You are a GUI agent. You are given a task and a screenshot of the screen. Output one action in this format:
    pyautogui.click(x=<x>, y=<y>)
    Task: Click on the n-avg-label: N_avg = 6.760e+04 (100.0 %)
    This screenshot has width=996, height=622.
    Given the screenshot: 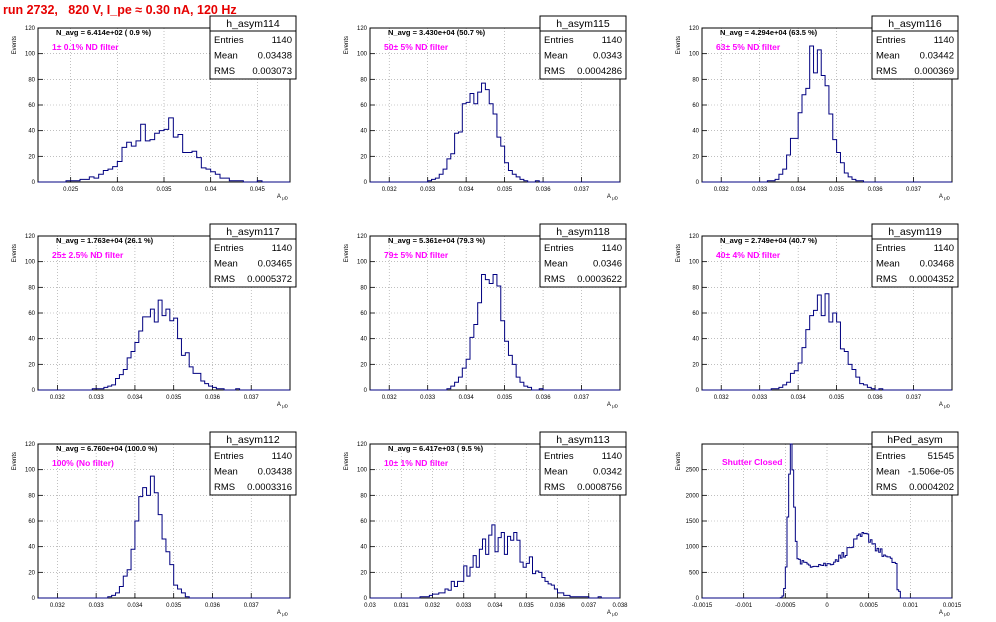 What is the action you would take?
    pyautogui.click(x=107, y=448)
    